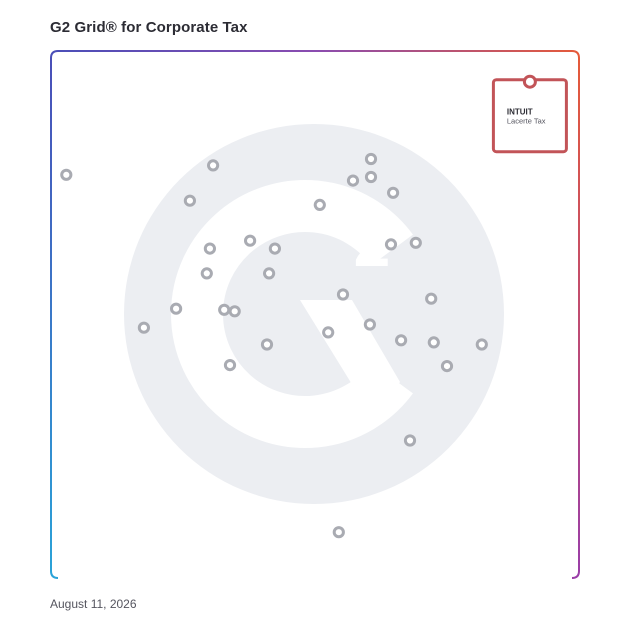  I want to click on highlight-brand-label: INTUIT, so click(520, 112).